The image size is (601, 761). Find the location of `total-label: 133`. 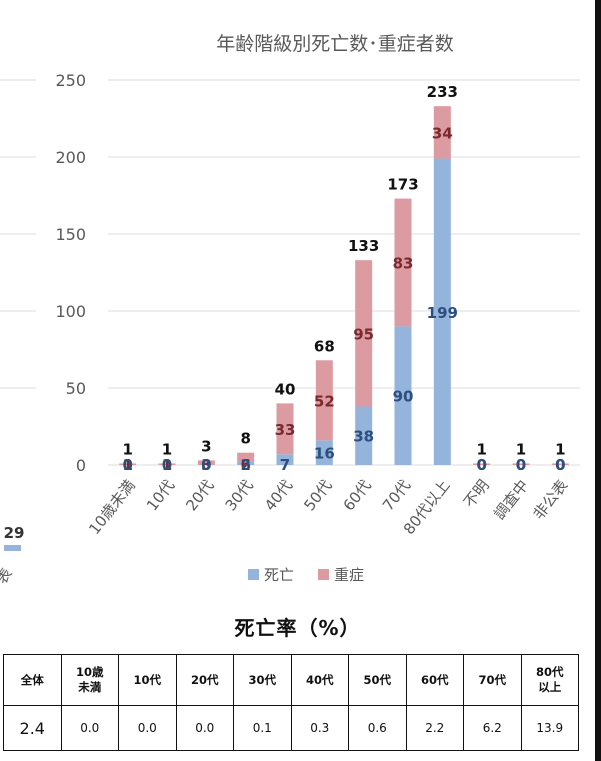

total-label: 133 is located at coordinates (363, 246).